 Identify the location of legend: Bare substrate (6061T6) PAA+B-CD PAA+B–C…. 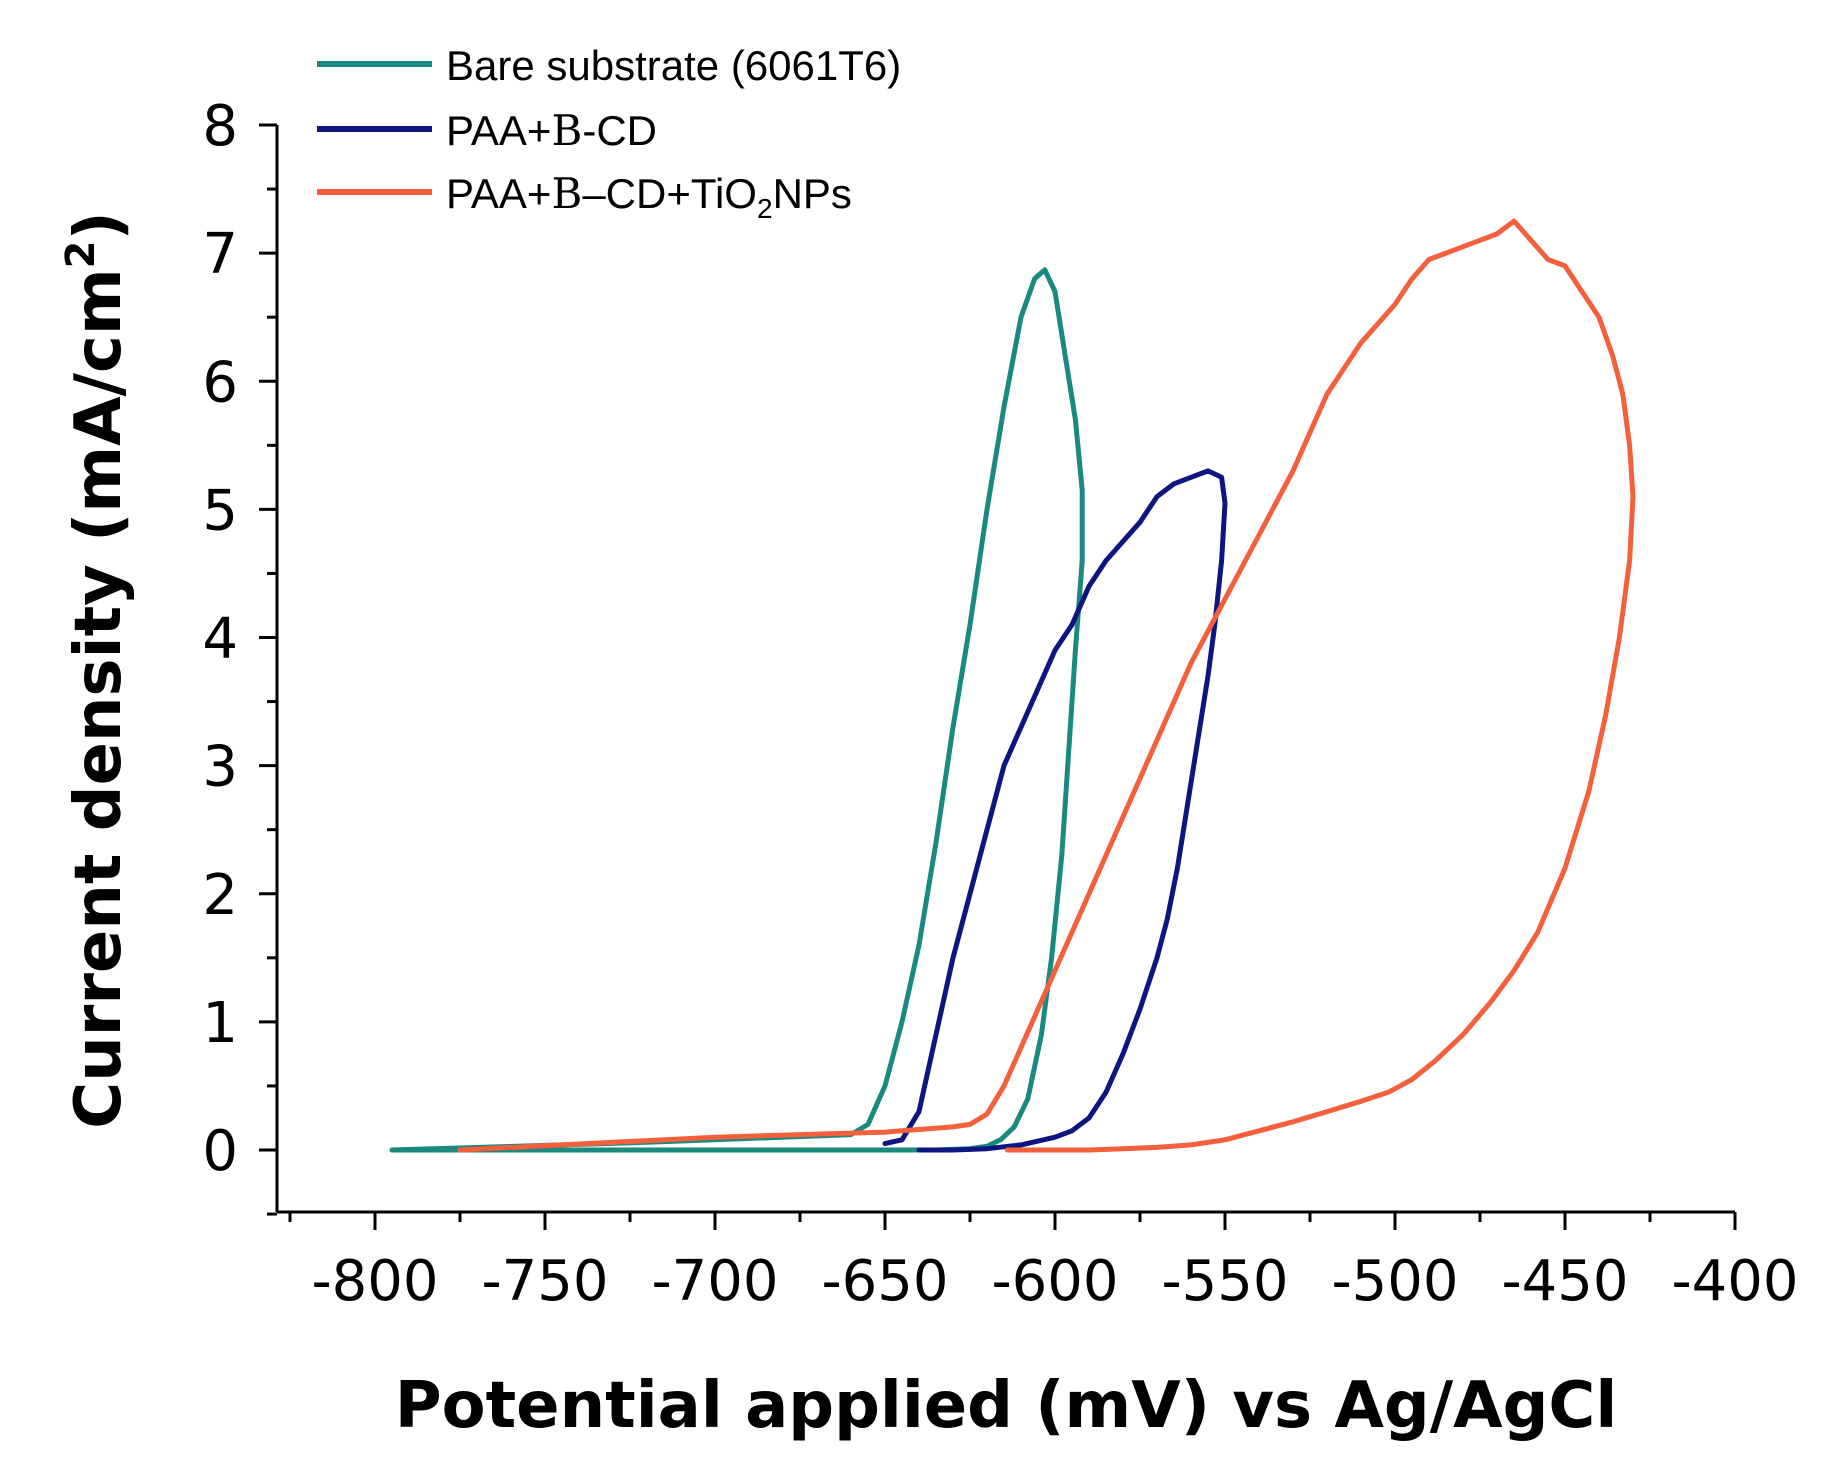
(609, 133).